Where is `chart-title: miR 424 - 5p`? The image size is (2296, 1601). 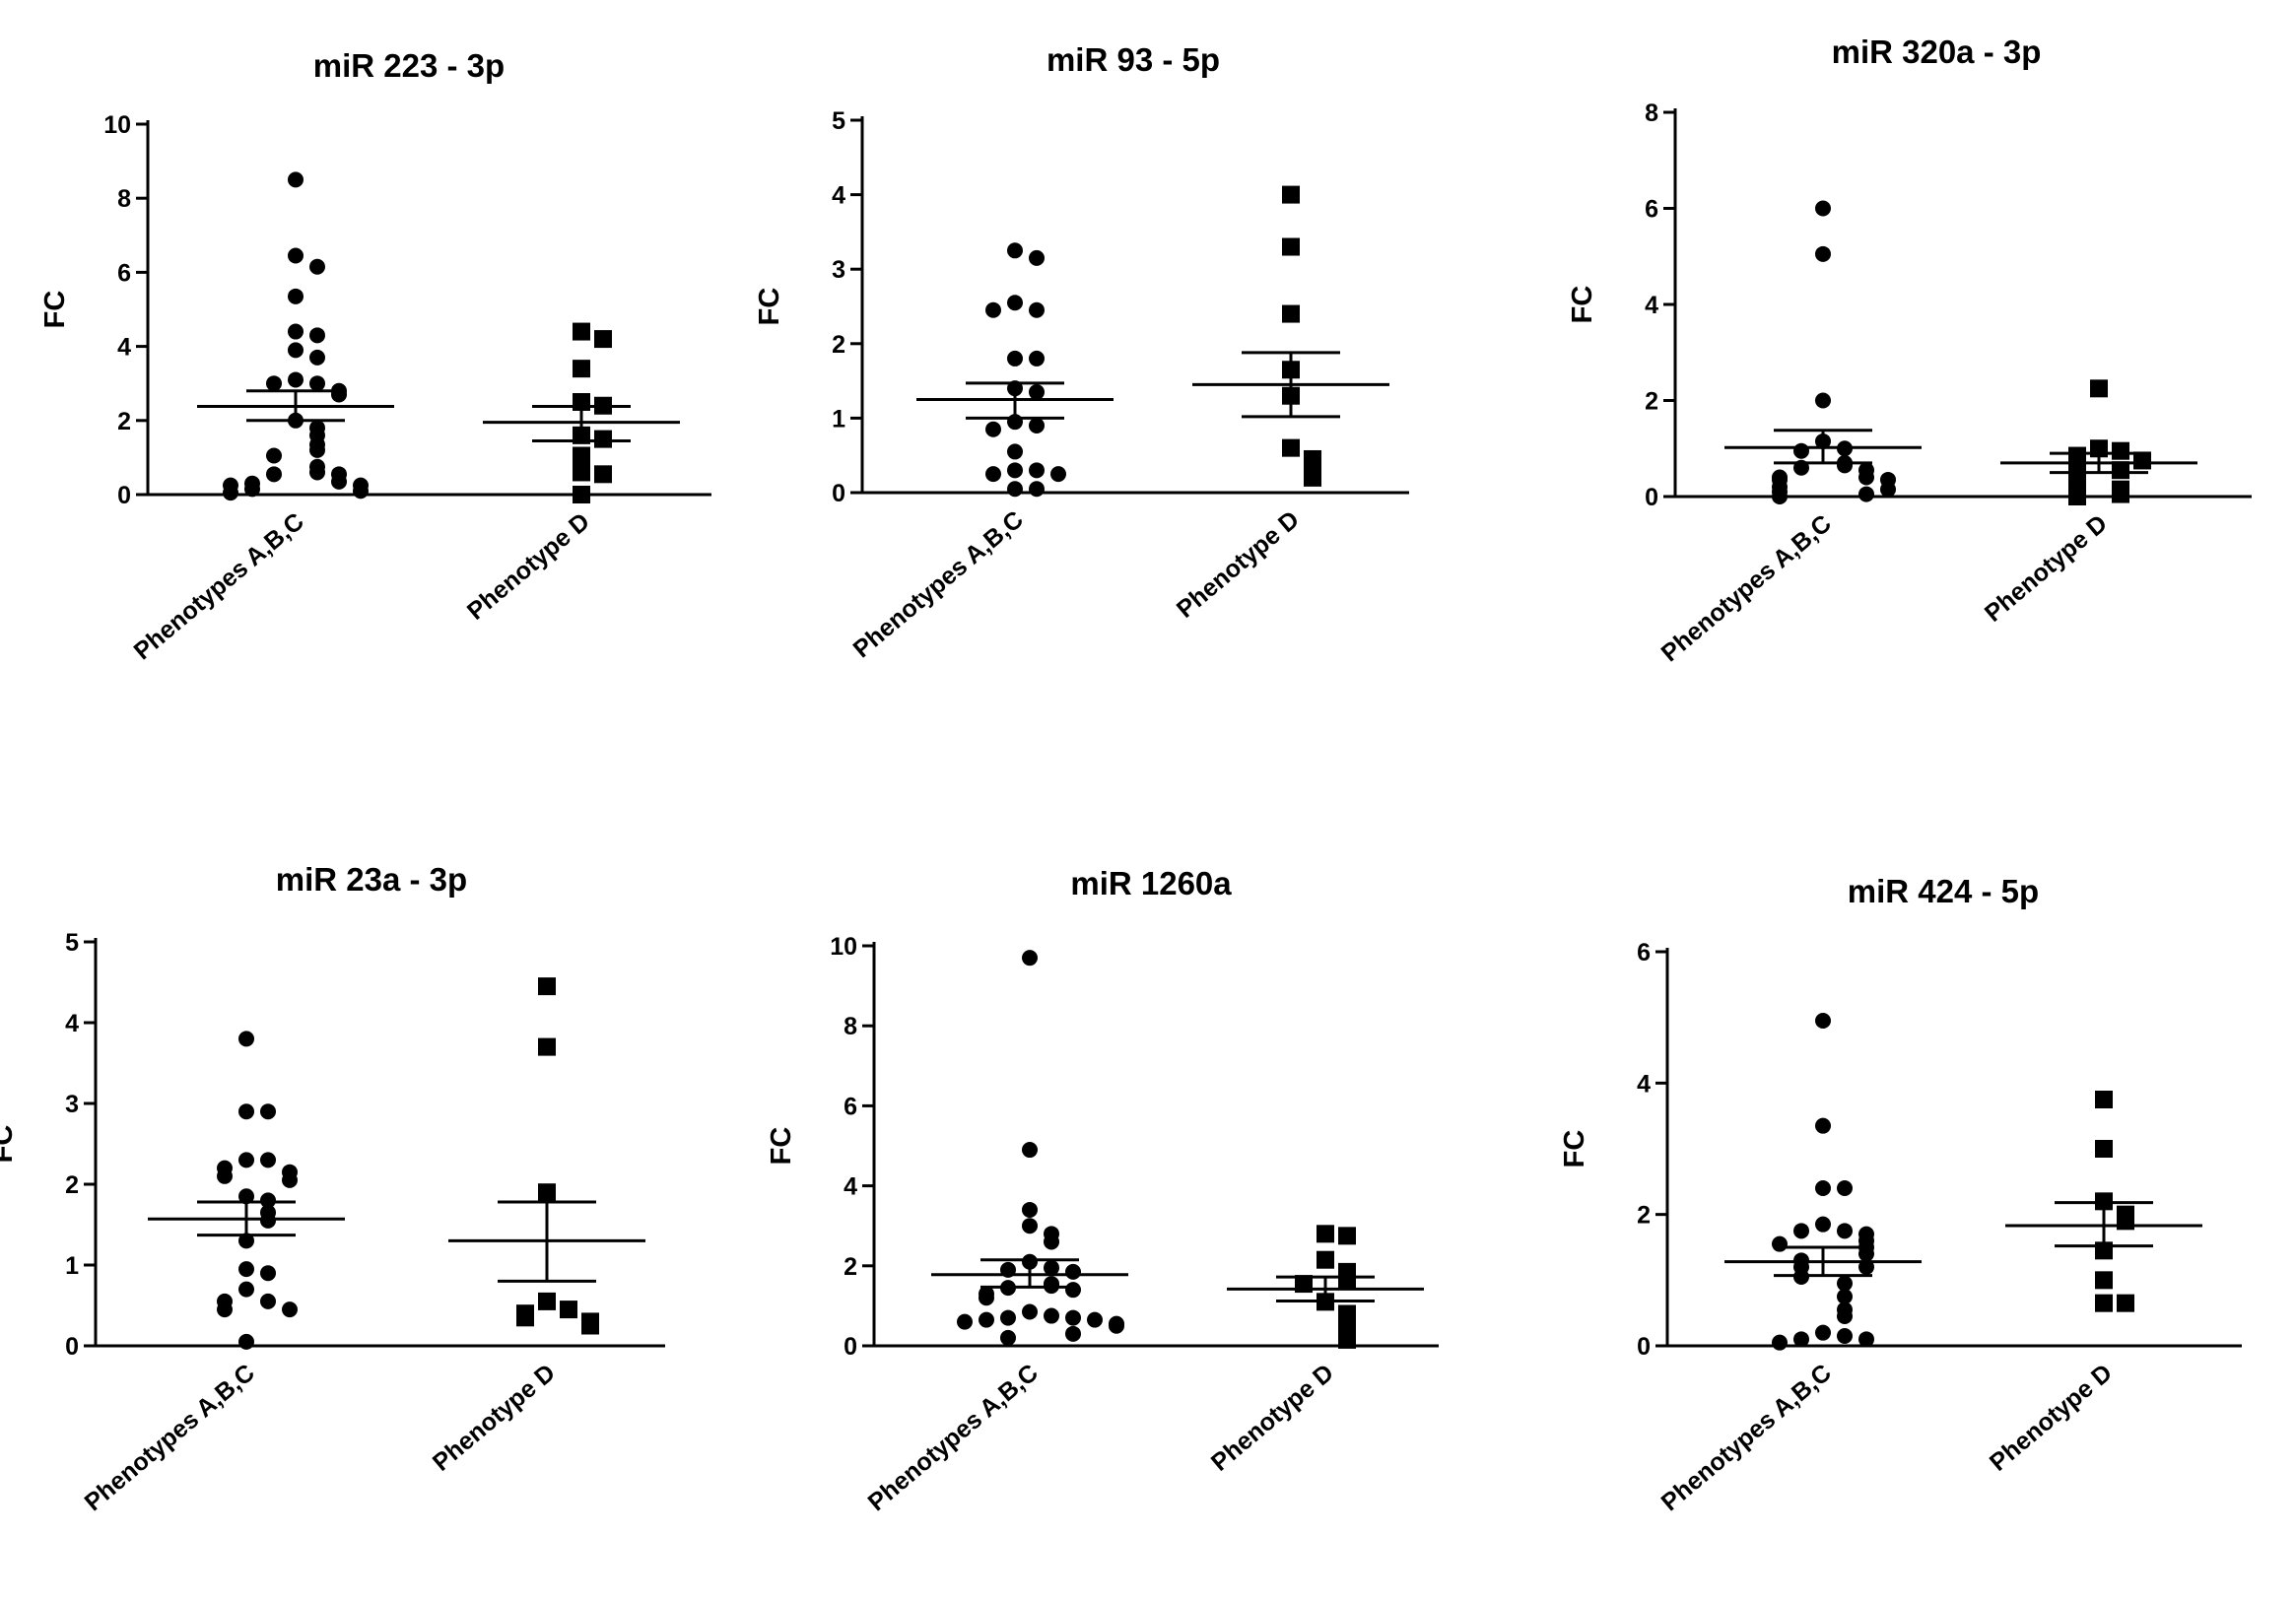
chart-title: miR 424 - 5p is located at coordinates (1943, 891).